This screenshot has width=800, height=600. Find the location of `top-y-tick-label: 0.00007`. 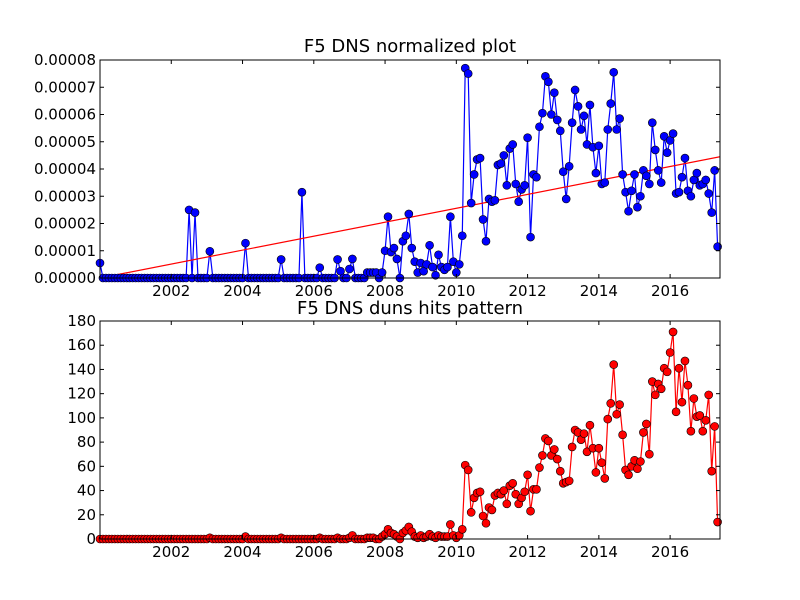

top-y-tick-label: 0.00007 is located at coordinates (65, 87).